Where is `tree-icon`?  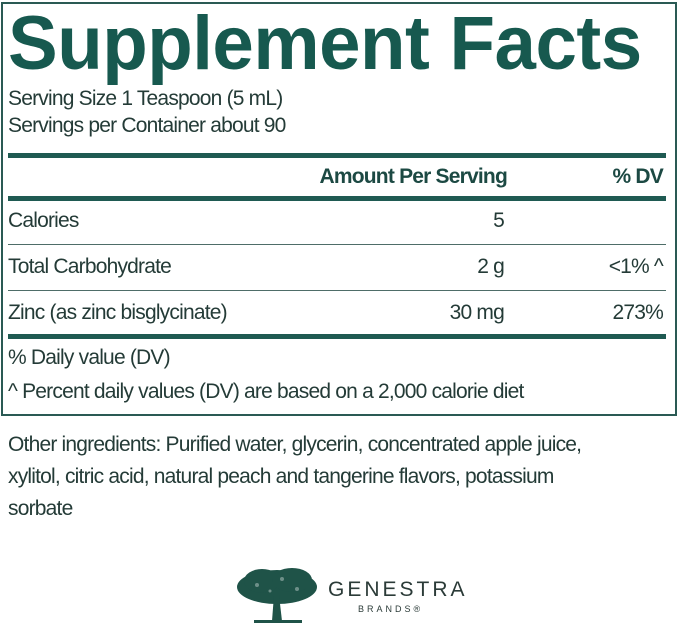
tree-icon is located at coordinates (277, 595).